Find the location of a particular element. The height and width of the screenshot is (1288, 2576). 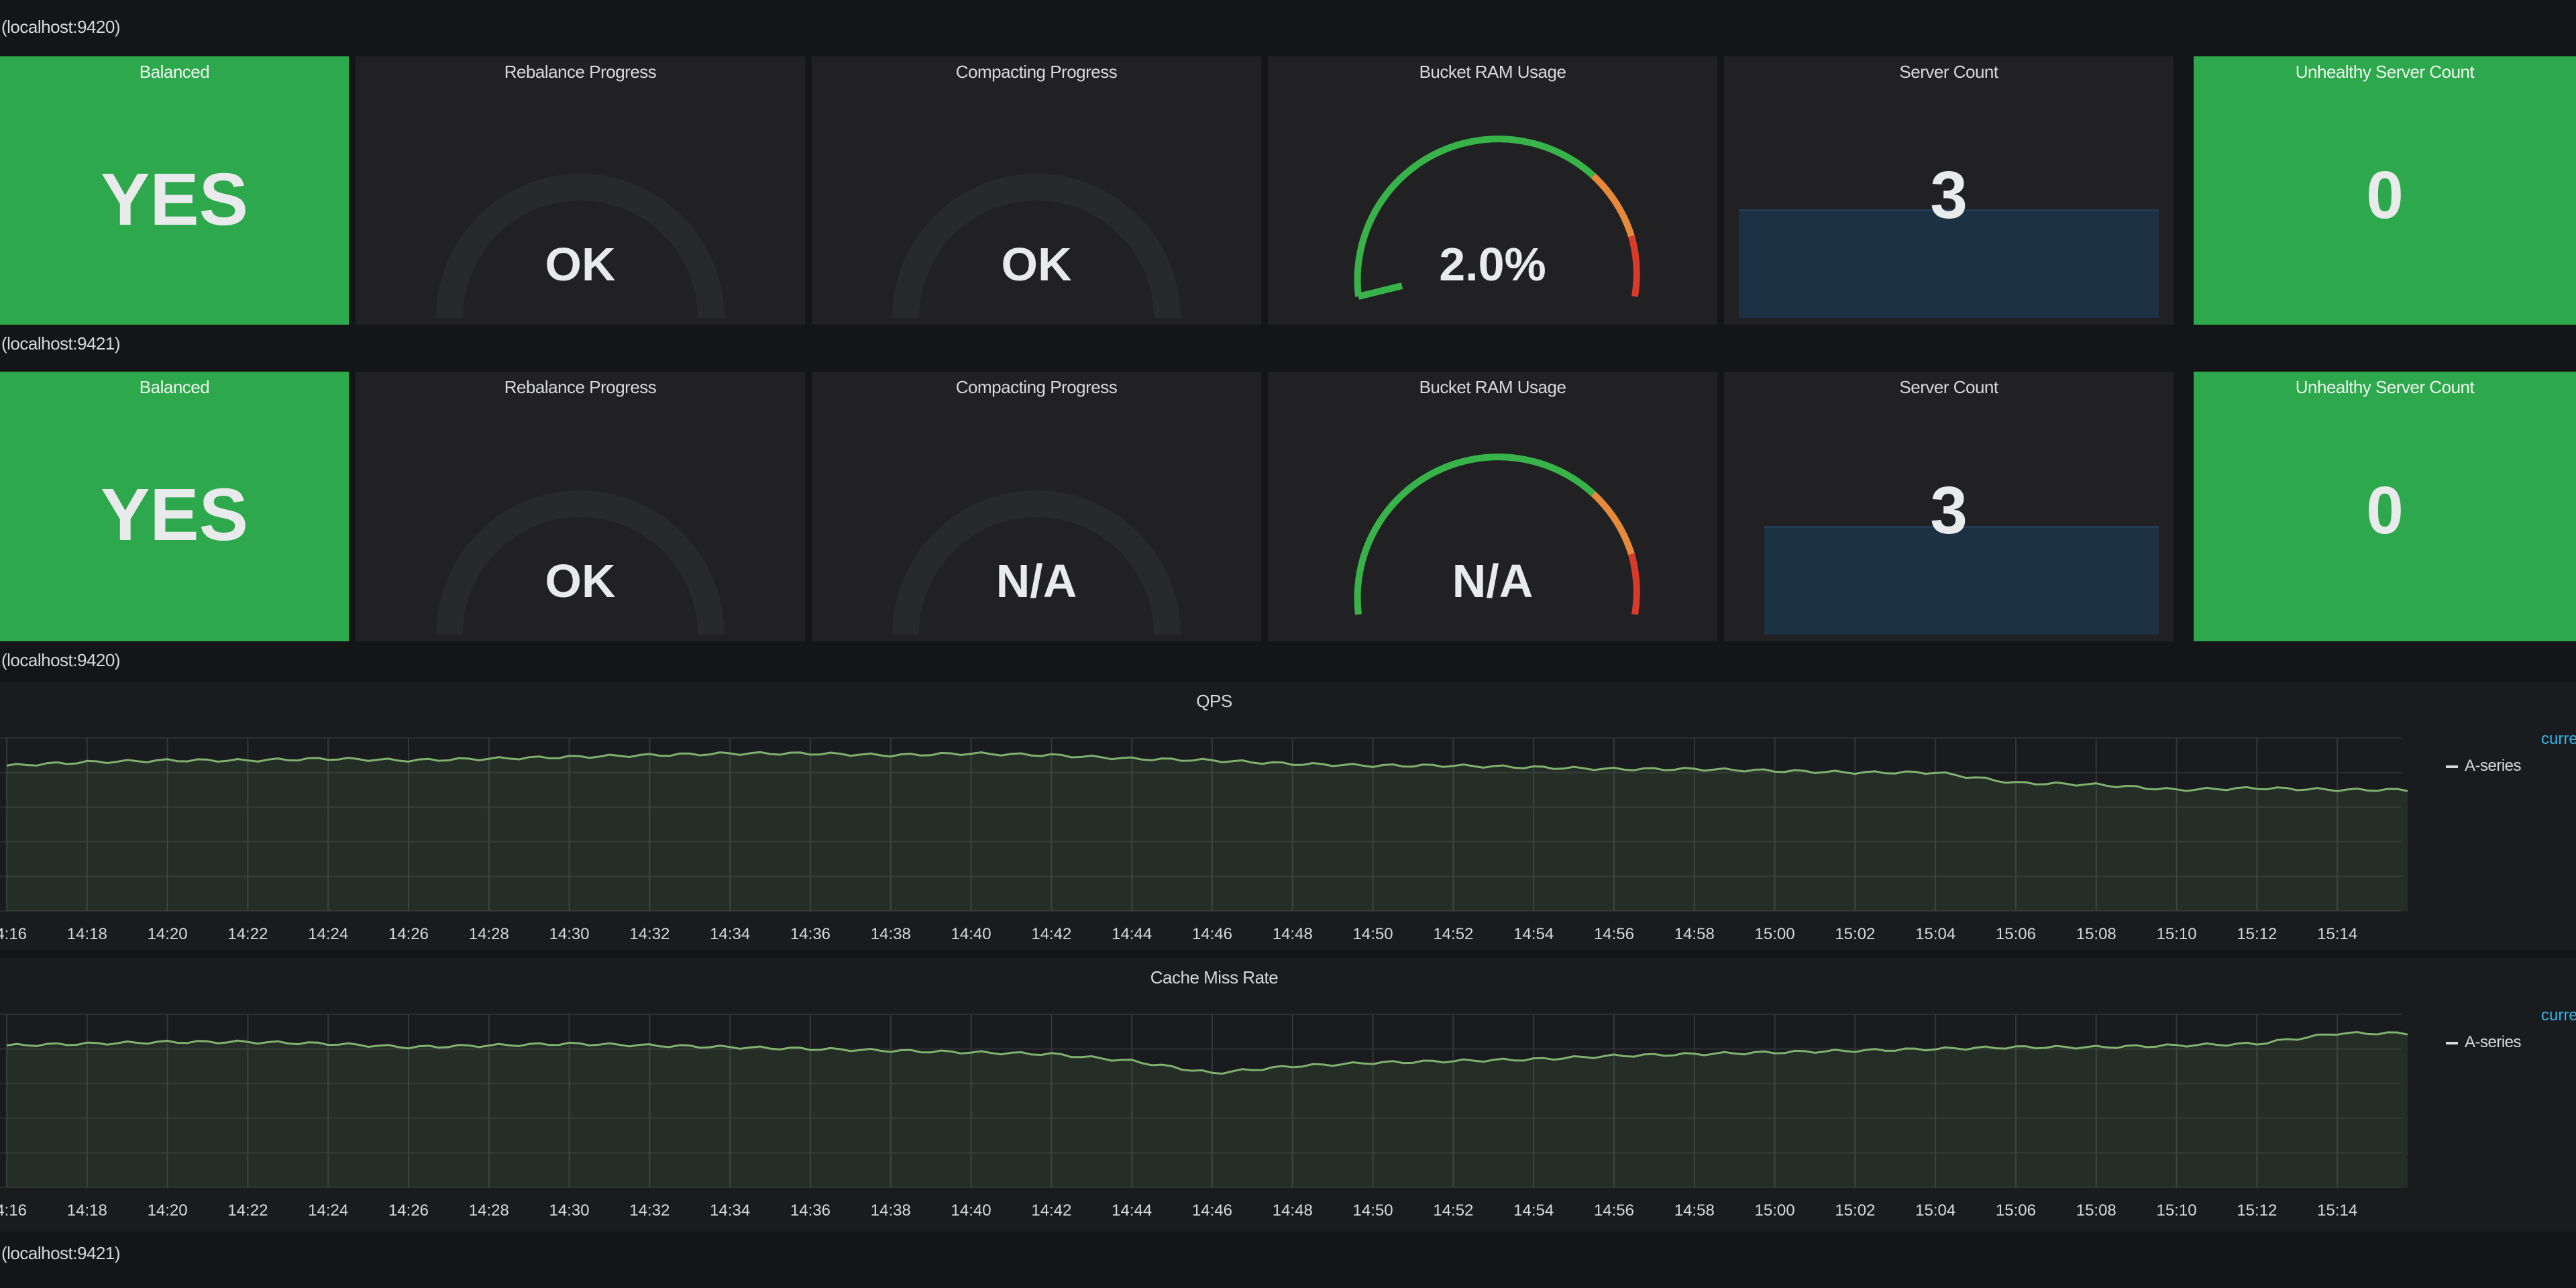

compacting-progress-panel: Compacting Progress N/A is located at coordinates (1036, 506).